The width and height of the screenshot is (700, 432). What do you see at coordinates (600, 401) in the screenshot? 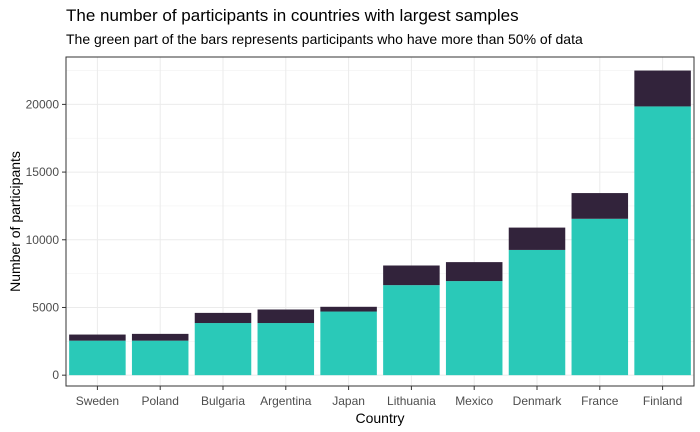
I see `x-tick-label: France` at bounding box center [600, 401].